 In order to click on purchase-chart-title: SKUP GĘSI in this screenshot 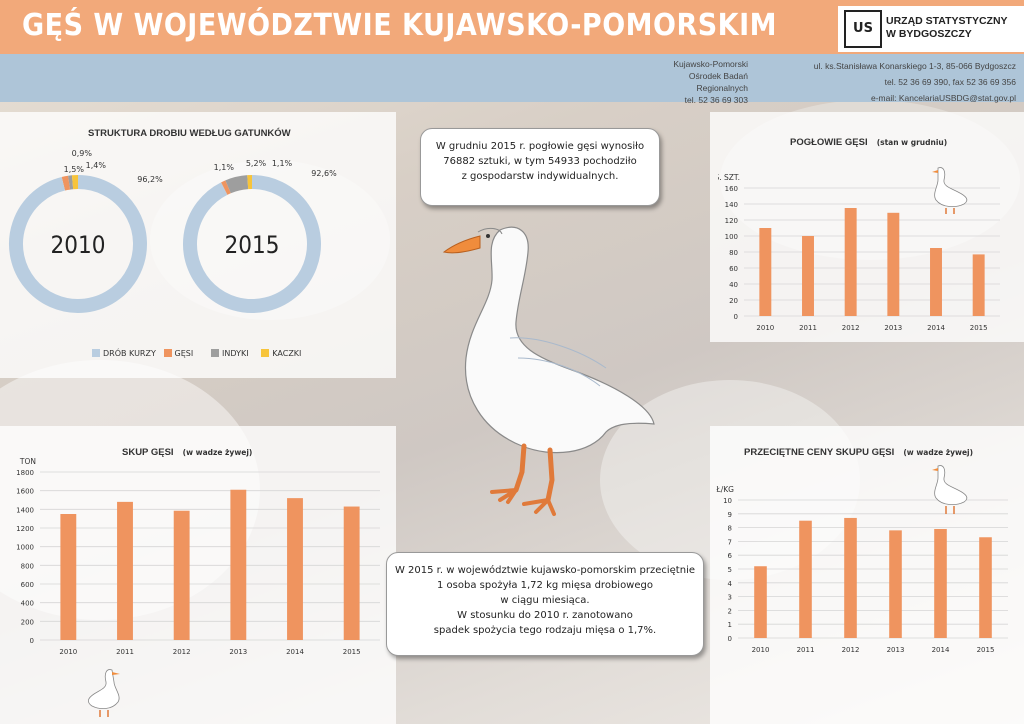, I will do `click(148, 452)`.